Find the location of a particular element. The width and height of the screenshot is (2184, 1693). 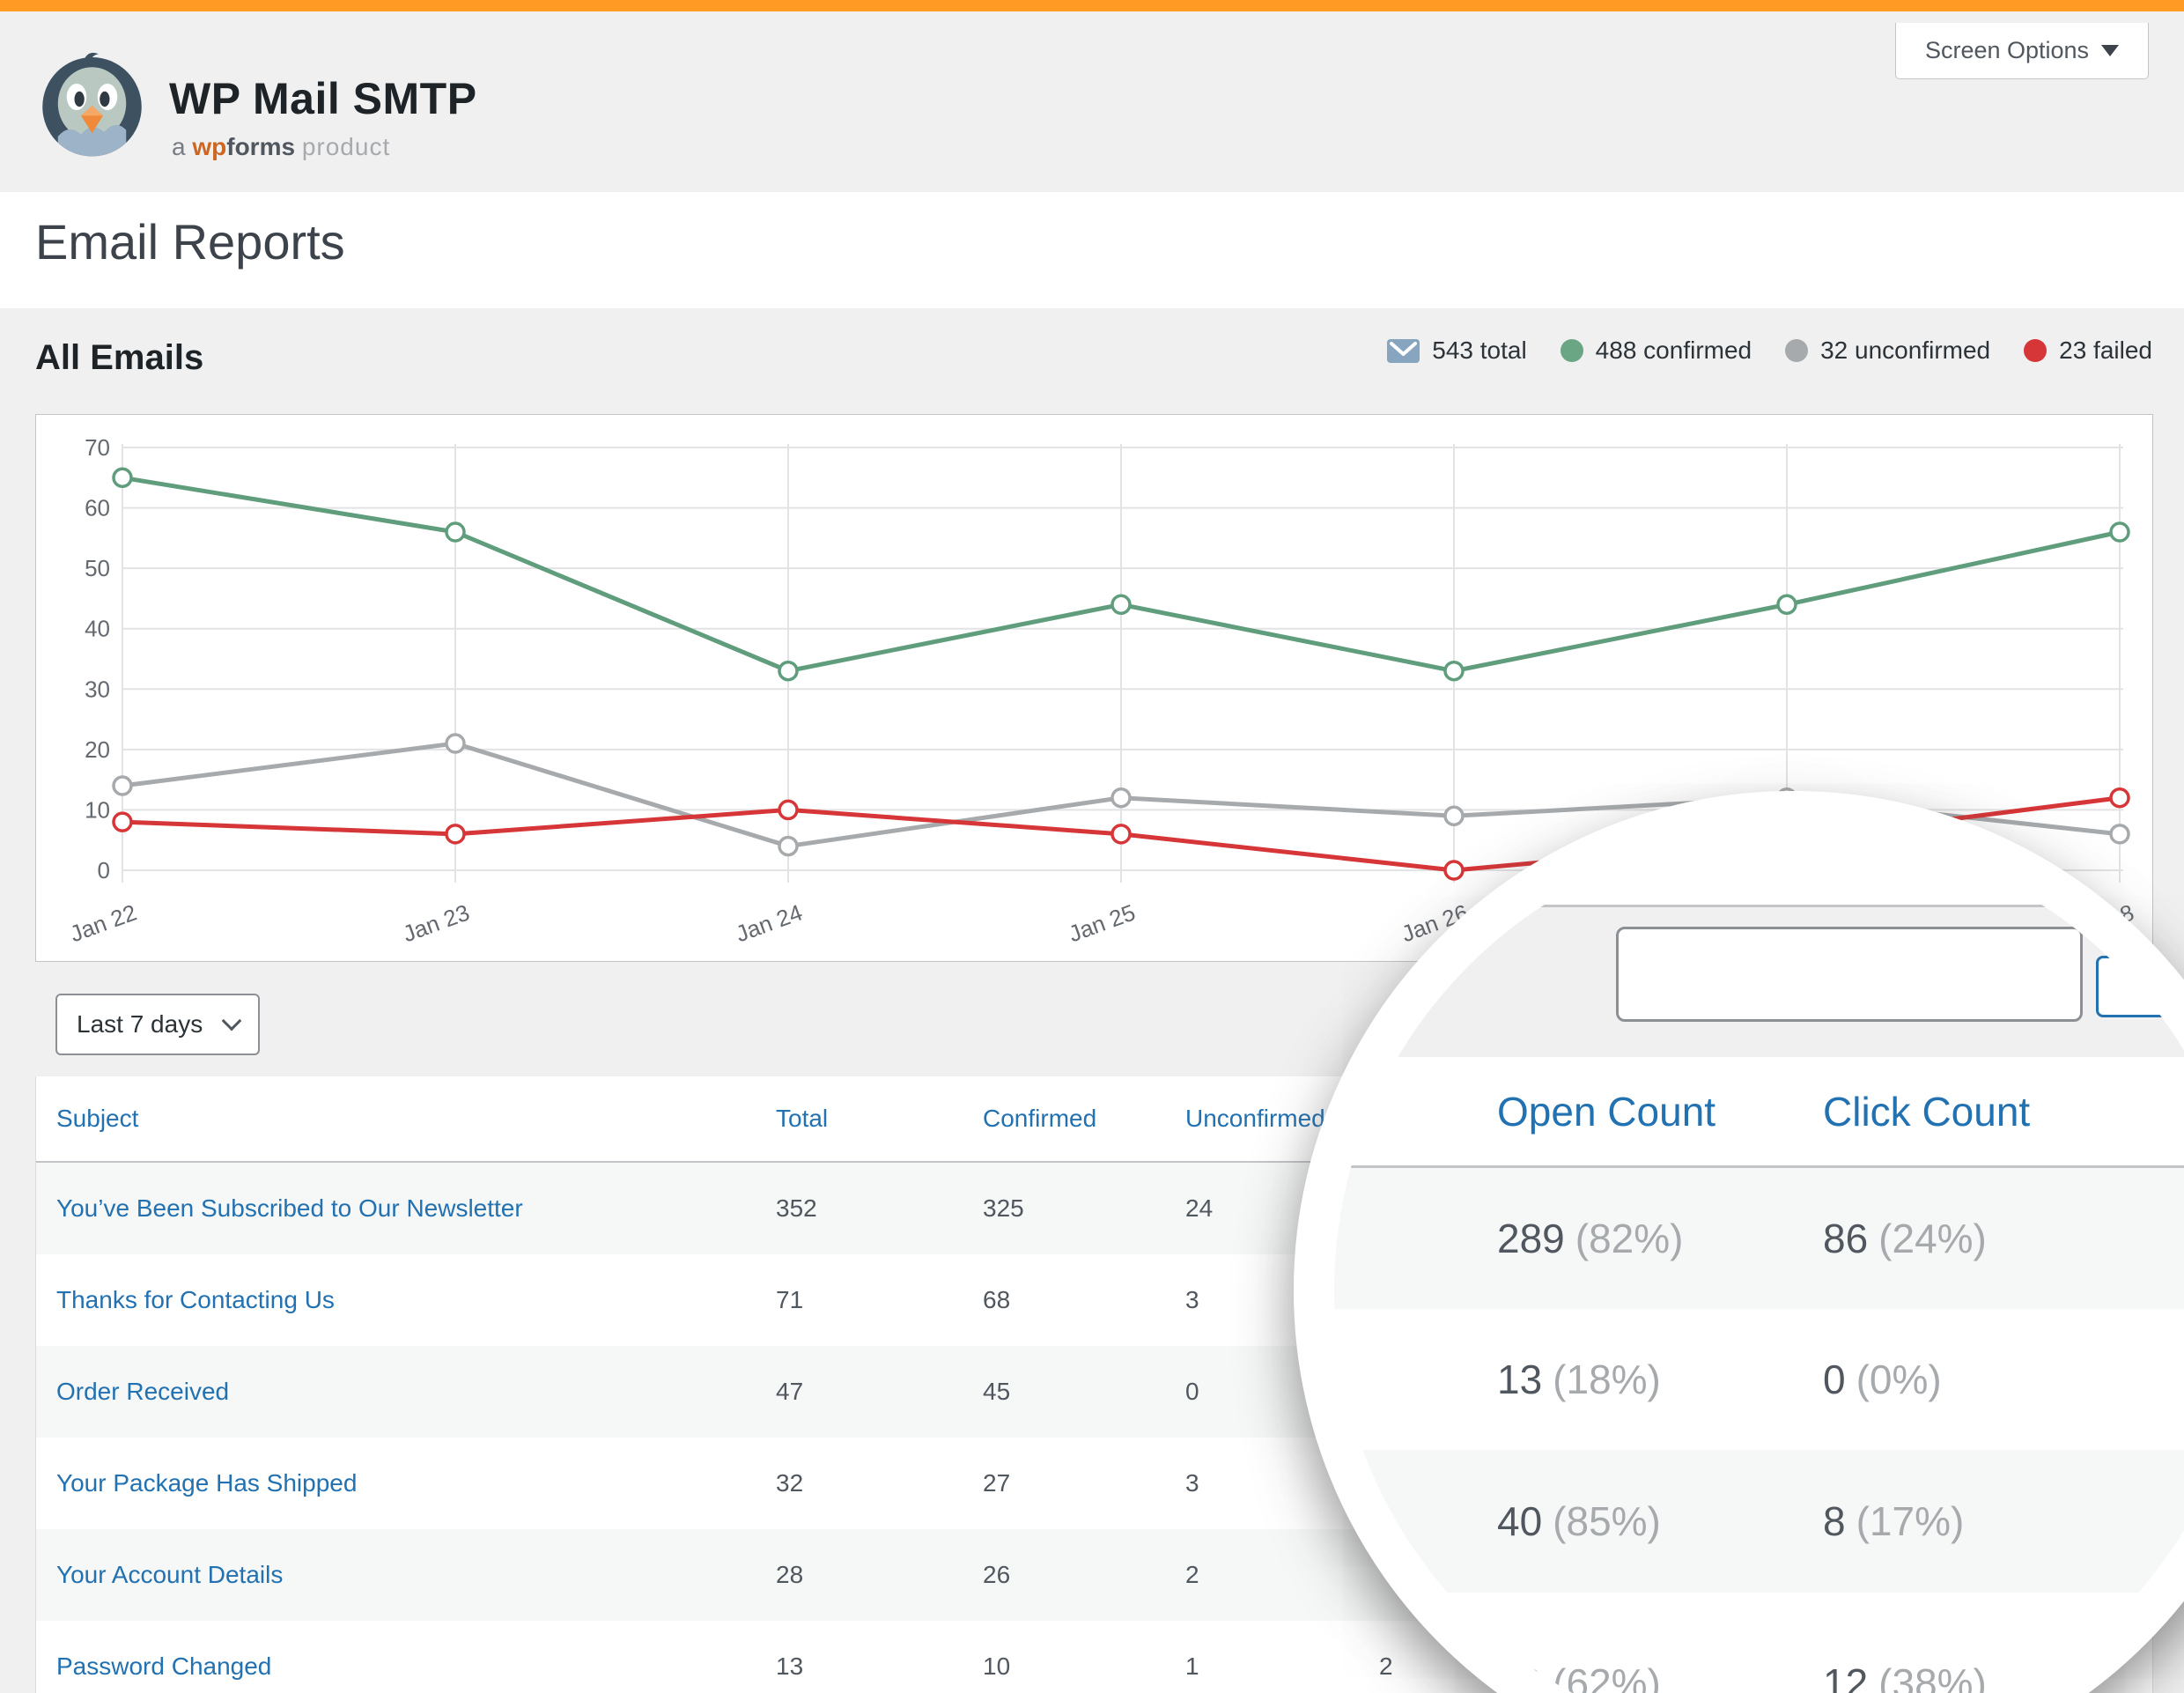

confirmed-value: 26 is located at coordinates (997, 1574).